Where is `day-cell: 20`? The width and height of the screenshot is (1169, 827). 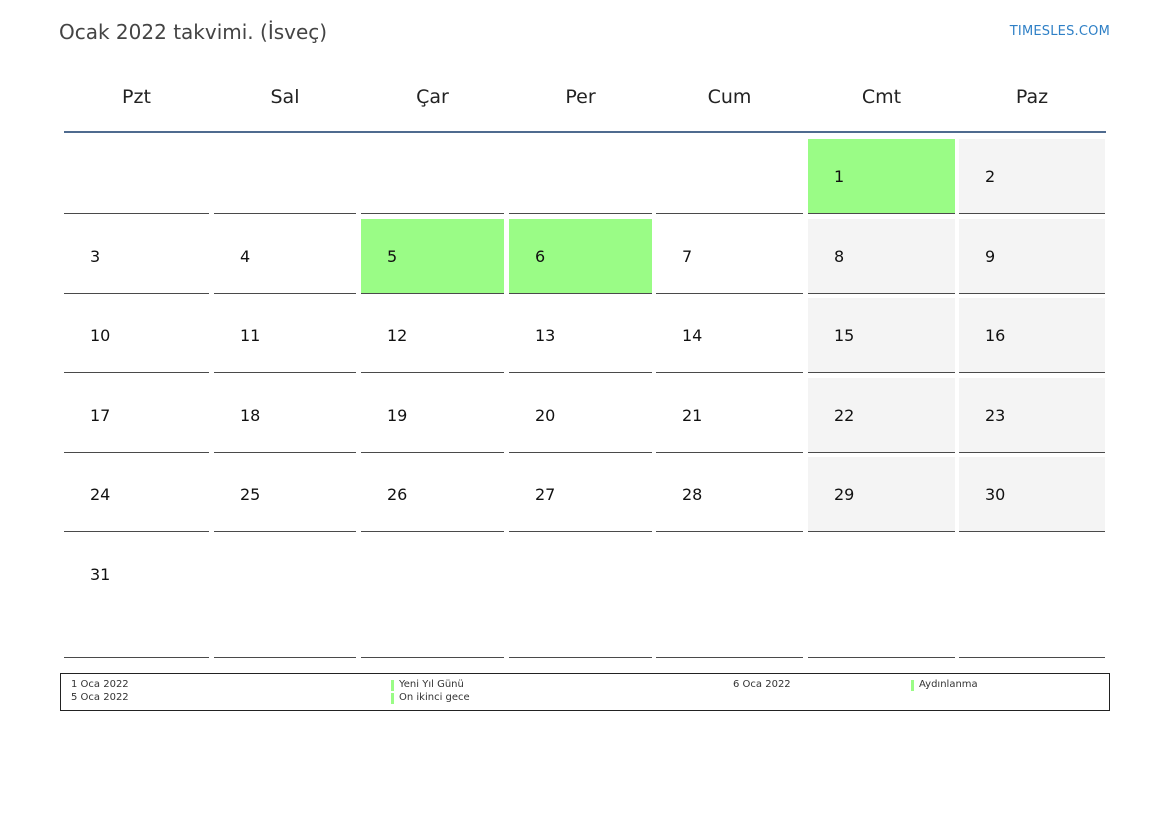
day-cell: 20 is located at coordinates (580, 415).